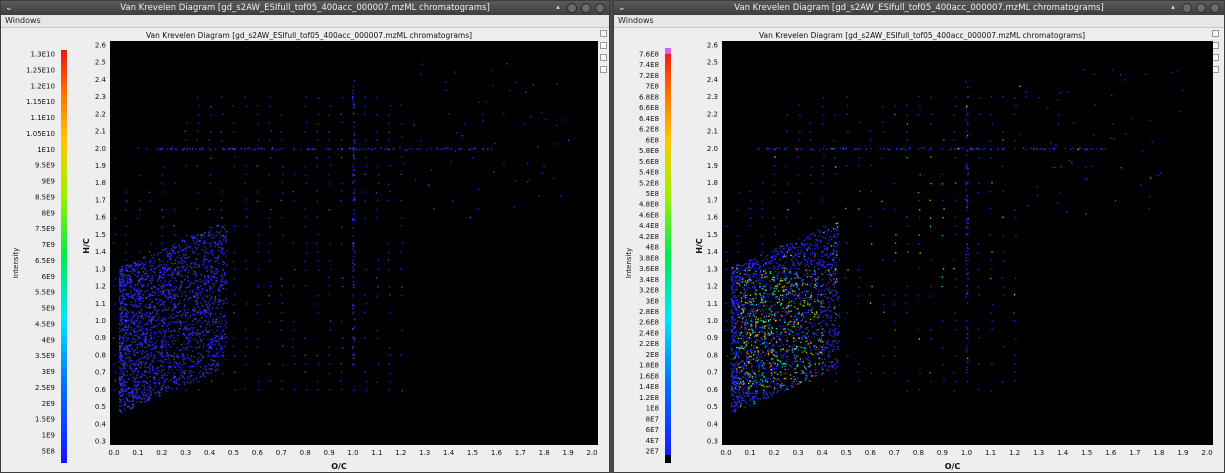 The image size is (1225, 473). What do you see at coordinates (100, 97) in the screenshot?
I see `y-tick-label: 2.3` at bounding box center [100, 97].